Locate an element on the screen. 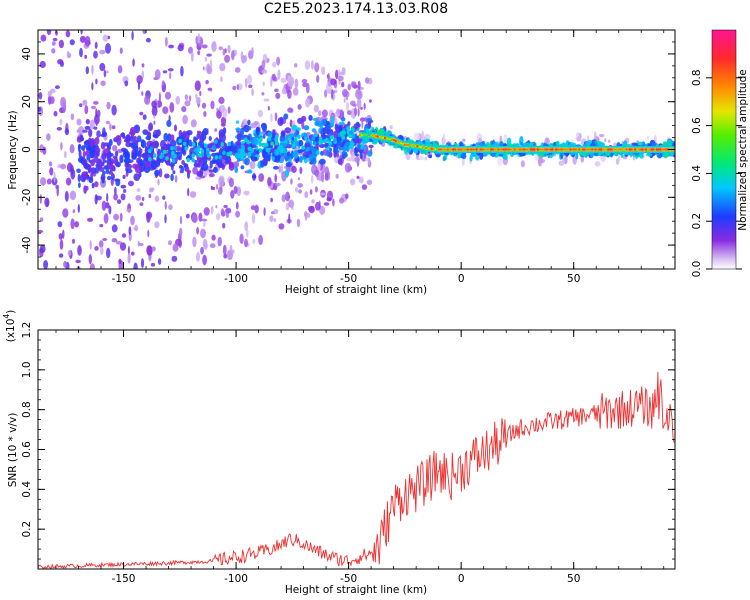 The height and width of the screenshot is (600, 750). x-tick-label: -150 is located at coordinates (124, 279).